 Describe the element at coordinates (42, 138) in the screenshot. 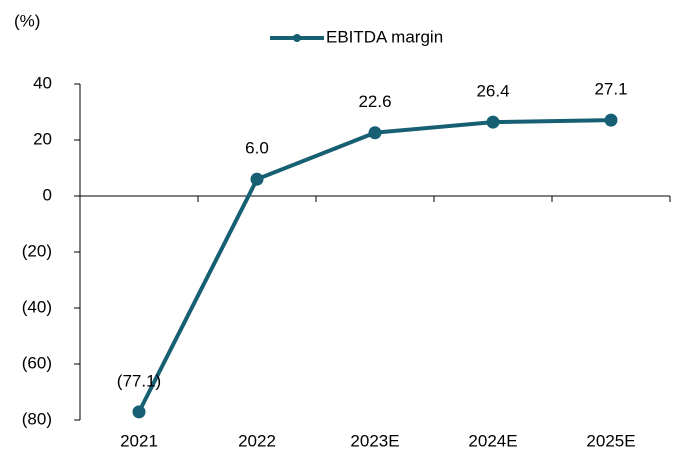

I see `y-tick-label: 20` at that location.